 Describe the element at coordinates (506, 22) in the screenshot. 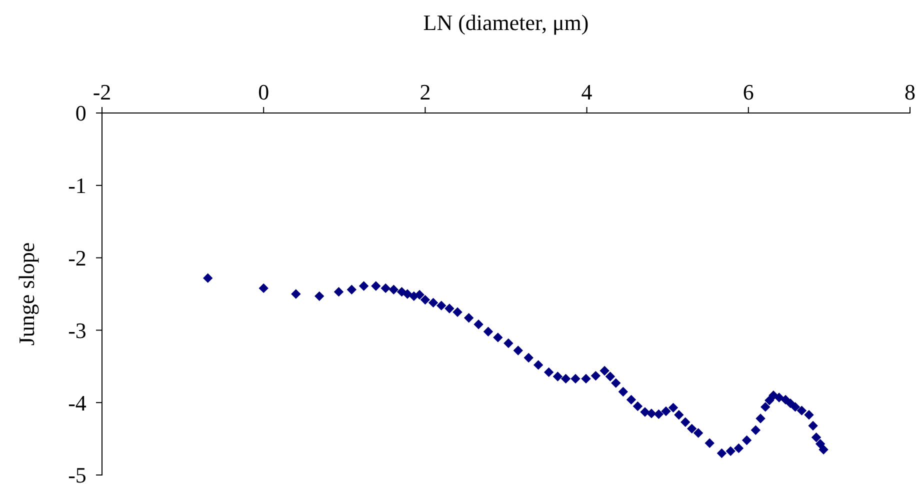

I see `x-axis-title: LN (diameter, μm)` at that location.